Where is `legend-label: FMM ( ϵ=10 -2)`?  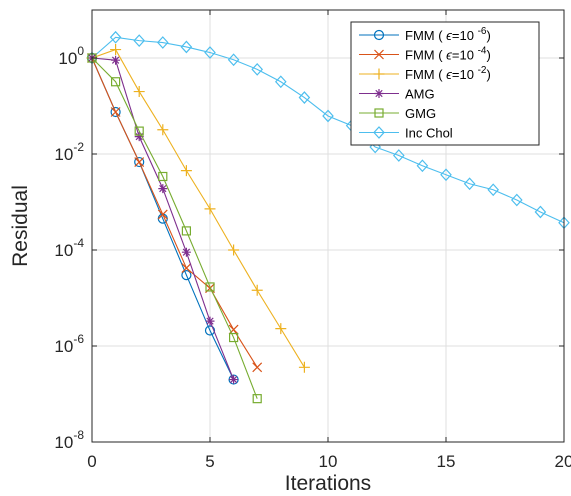 legend-label: FMM ( ϵ=10 -2) is located at coordinates (448, 73).